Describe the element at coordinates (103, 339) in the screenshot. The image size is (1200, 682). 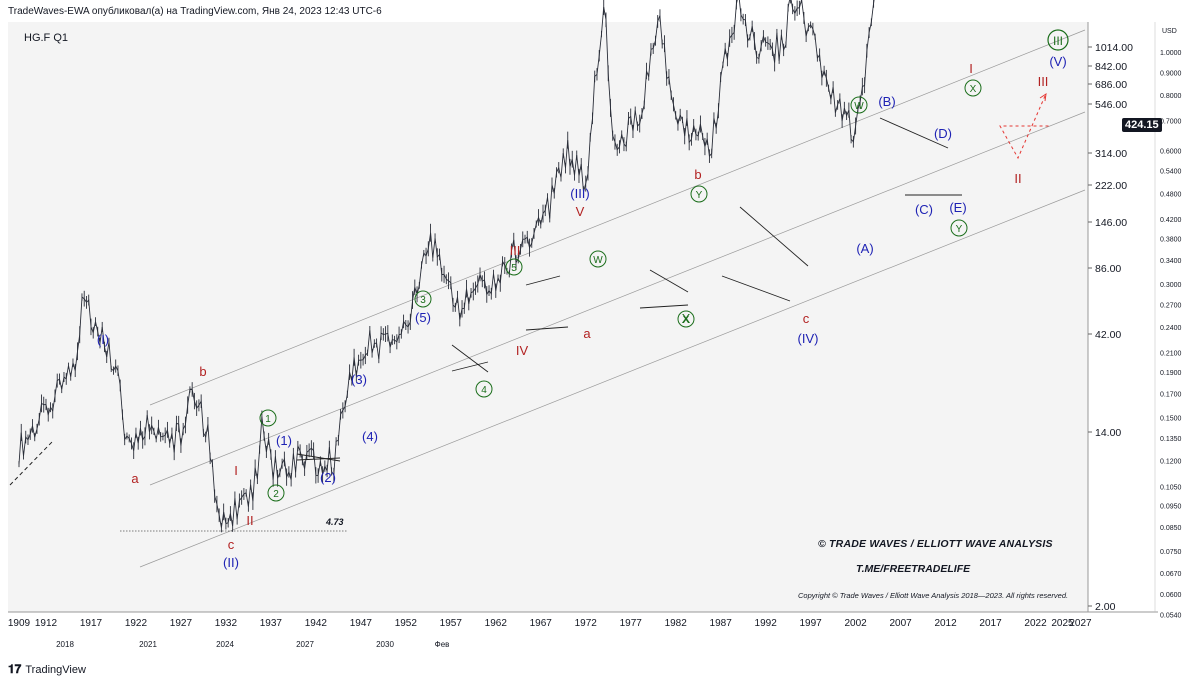
I see `wave-label: (I)` at that location.